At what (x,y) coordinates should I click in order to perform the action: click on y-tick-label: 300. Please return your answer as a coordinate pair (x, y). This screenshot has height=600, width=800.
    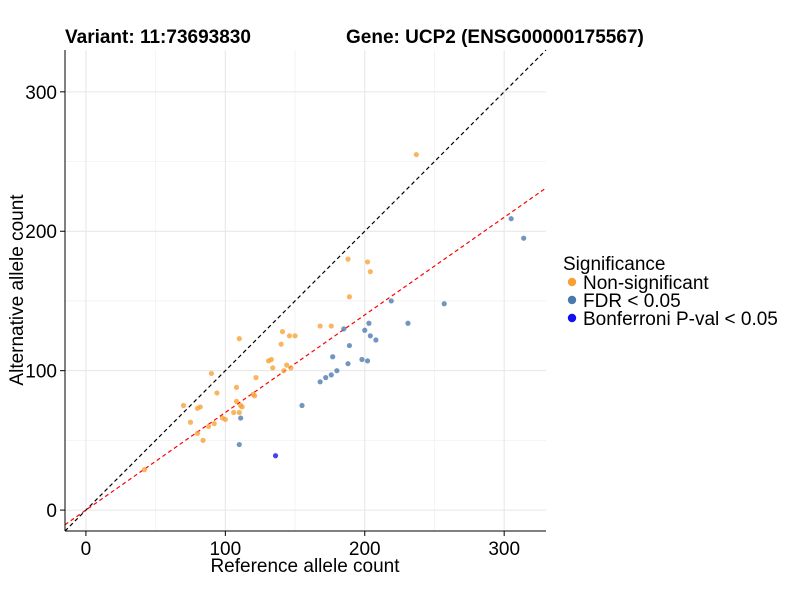
    Looking at the image, I should click on (41, 93).